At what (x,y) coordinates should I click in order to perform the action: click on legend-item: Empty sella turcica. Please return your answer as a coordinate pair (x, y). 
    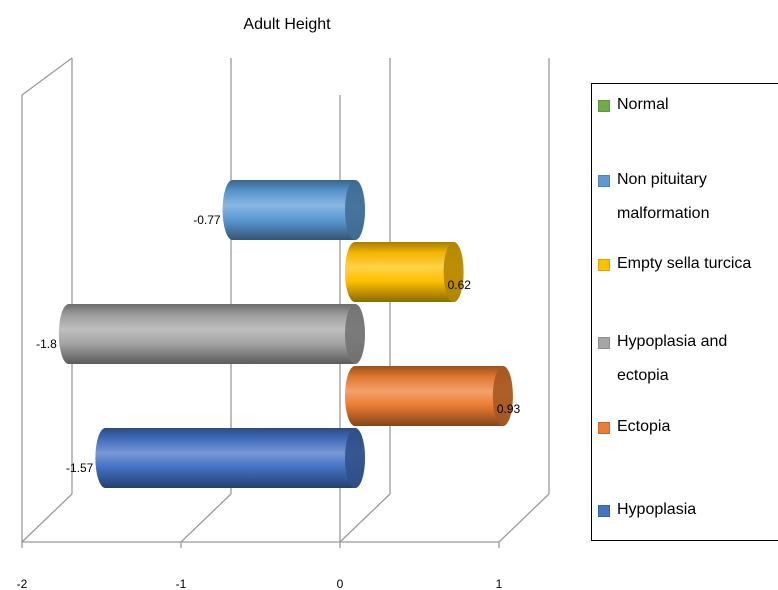
    Looking at the image, I should click on (688, 268).